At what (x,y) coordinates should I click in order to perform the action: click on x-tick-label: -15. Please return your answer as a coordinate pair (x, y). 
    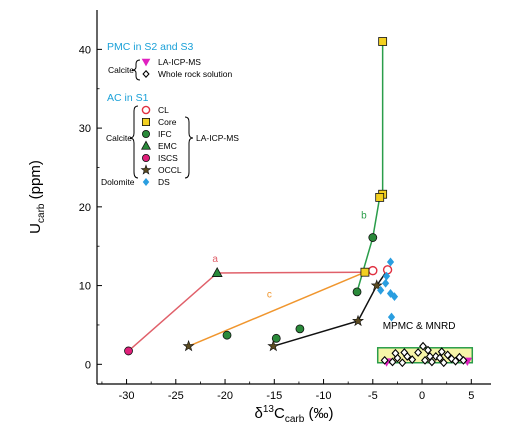
    Looking at the image, I should click on (274, 396).